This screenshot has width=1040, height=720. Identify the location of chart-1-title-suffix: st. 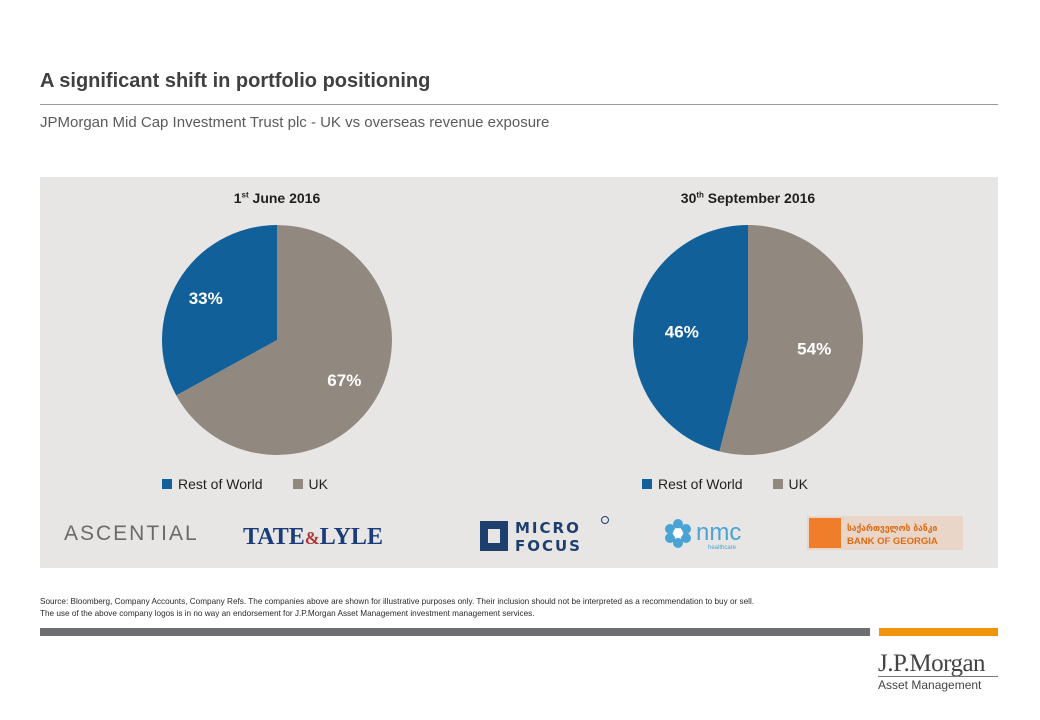
(245, 195).